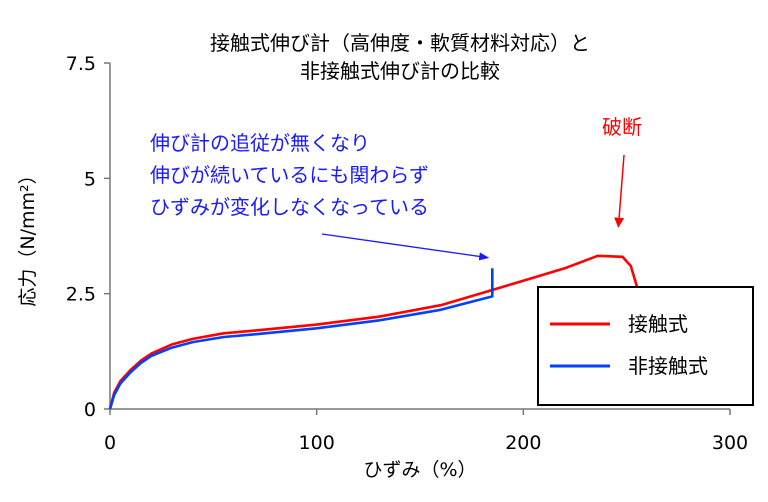 This screenshot has height=502, width=768. Describe the element at coordinates (730, 443) in the screenshot. I see `x-tick-label: 300` at that location.